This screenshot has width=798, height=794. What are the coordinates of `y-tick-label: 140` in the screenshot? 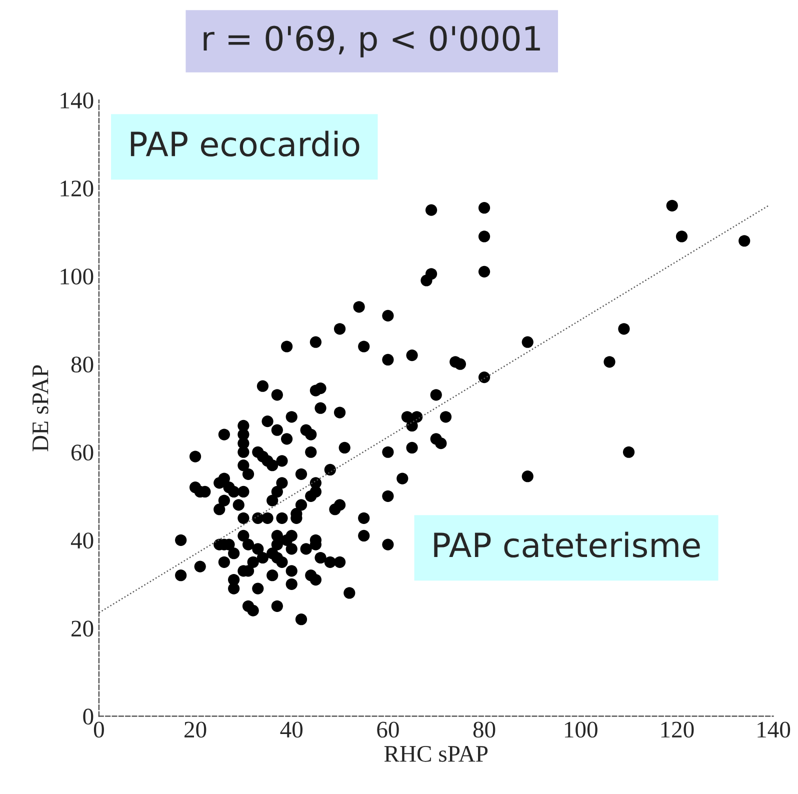 It's located at (77, 100).